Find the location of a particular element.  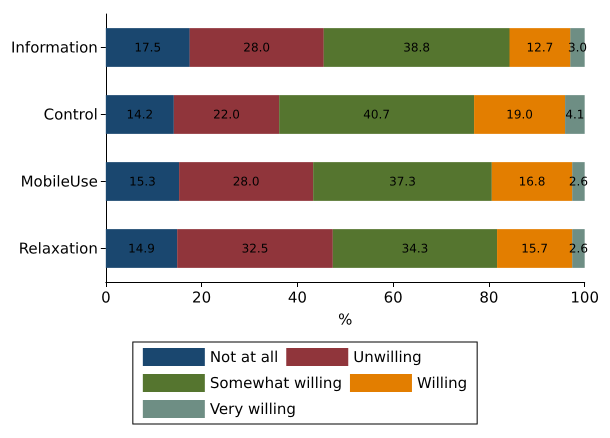

data-label: 34.3 is located at coordinates (415, 249).